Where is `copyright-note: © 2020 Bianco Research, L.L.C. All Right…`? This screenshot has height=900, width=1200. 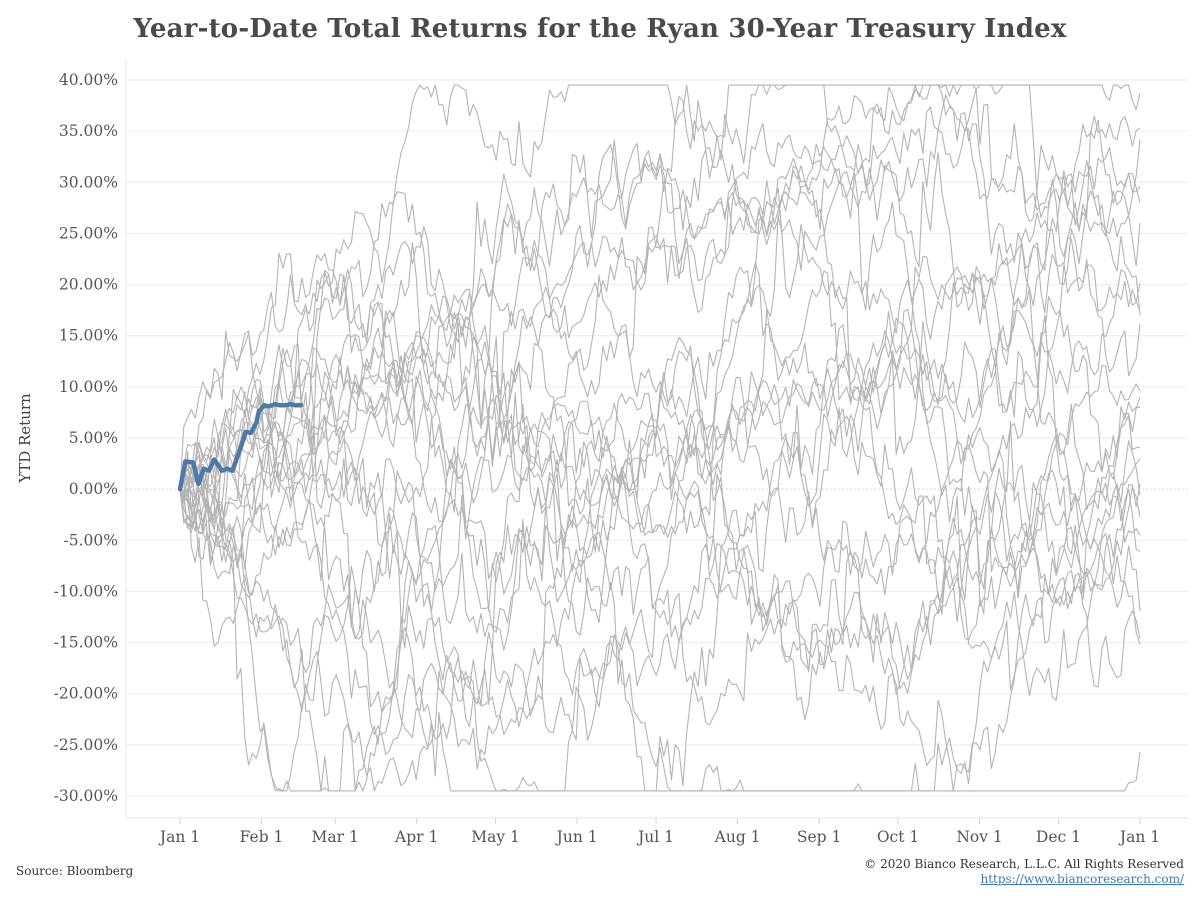
copyright-note: © 2020 Bianco Research, L.L.C. All Right… is located at coordinates (1024, 864).